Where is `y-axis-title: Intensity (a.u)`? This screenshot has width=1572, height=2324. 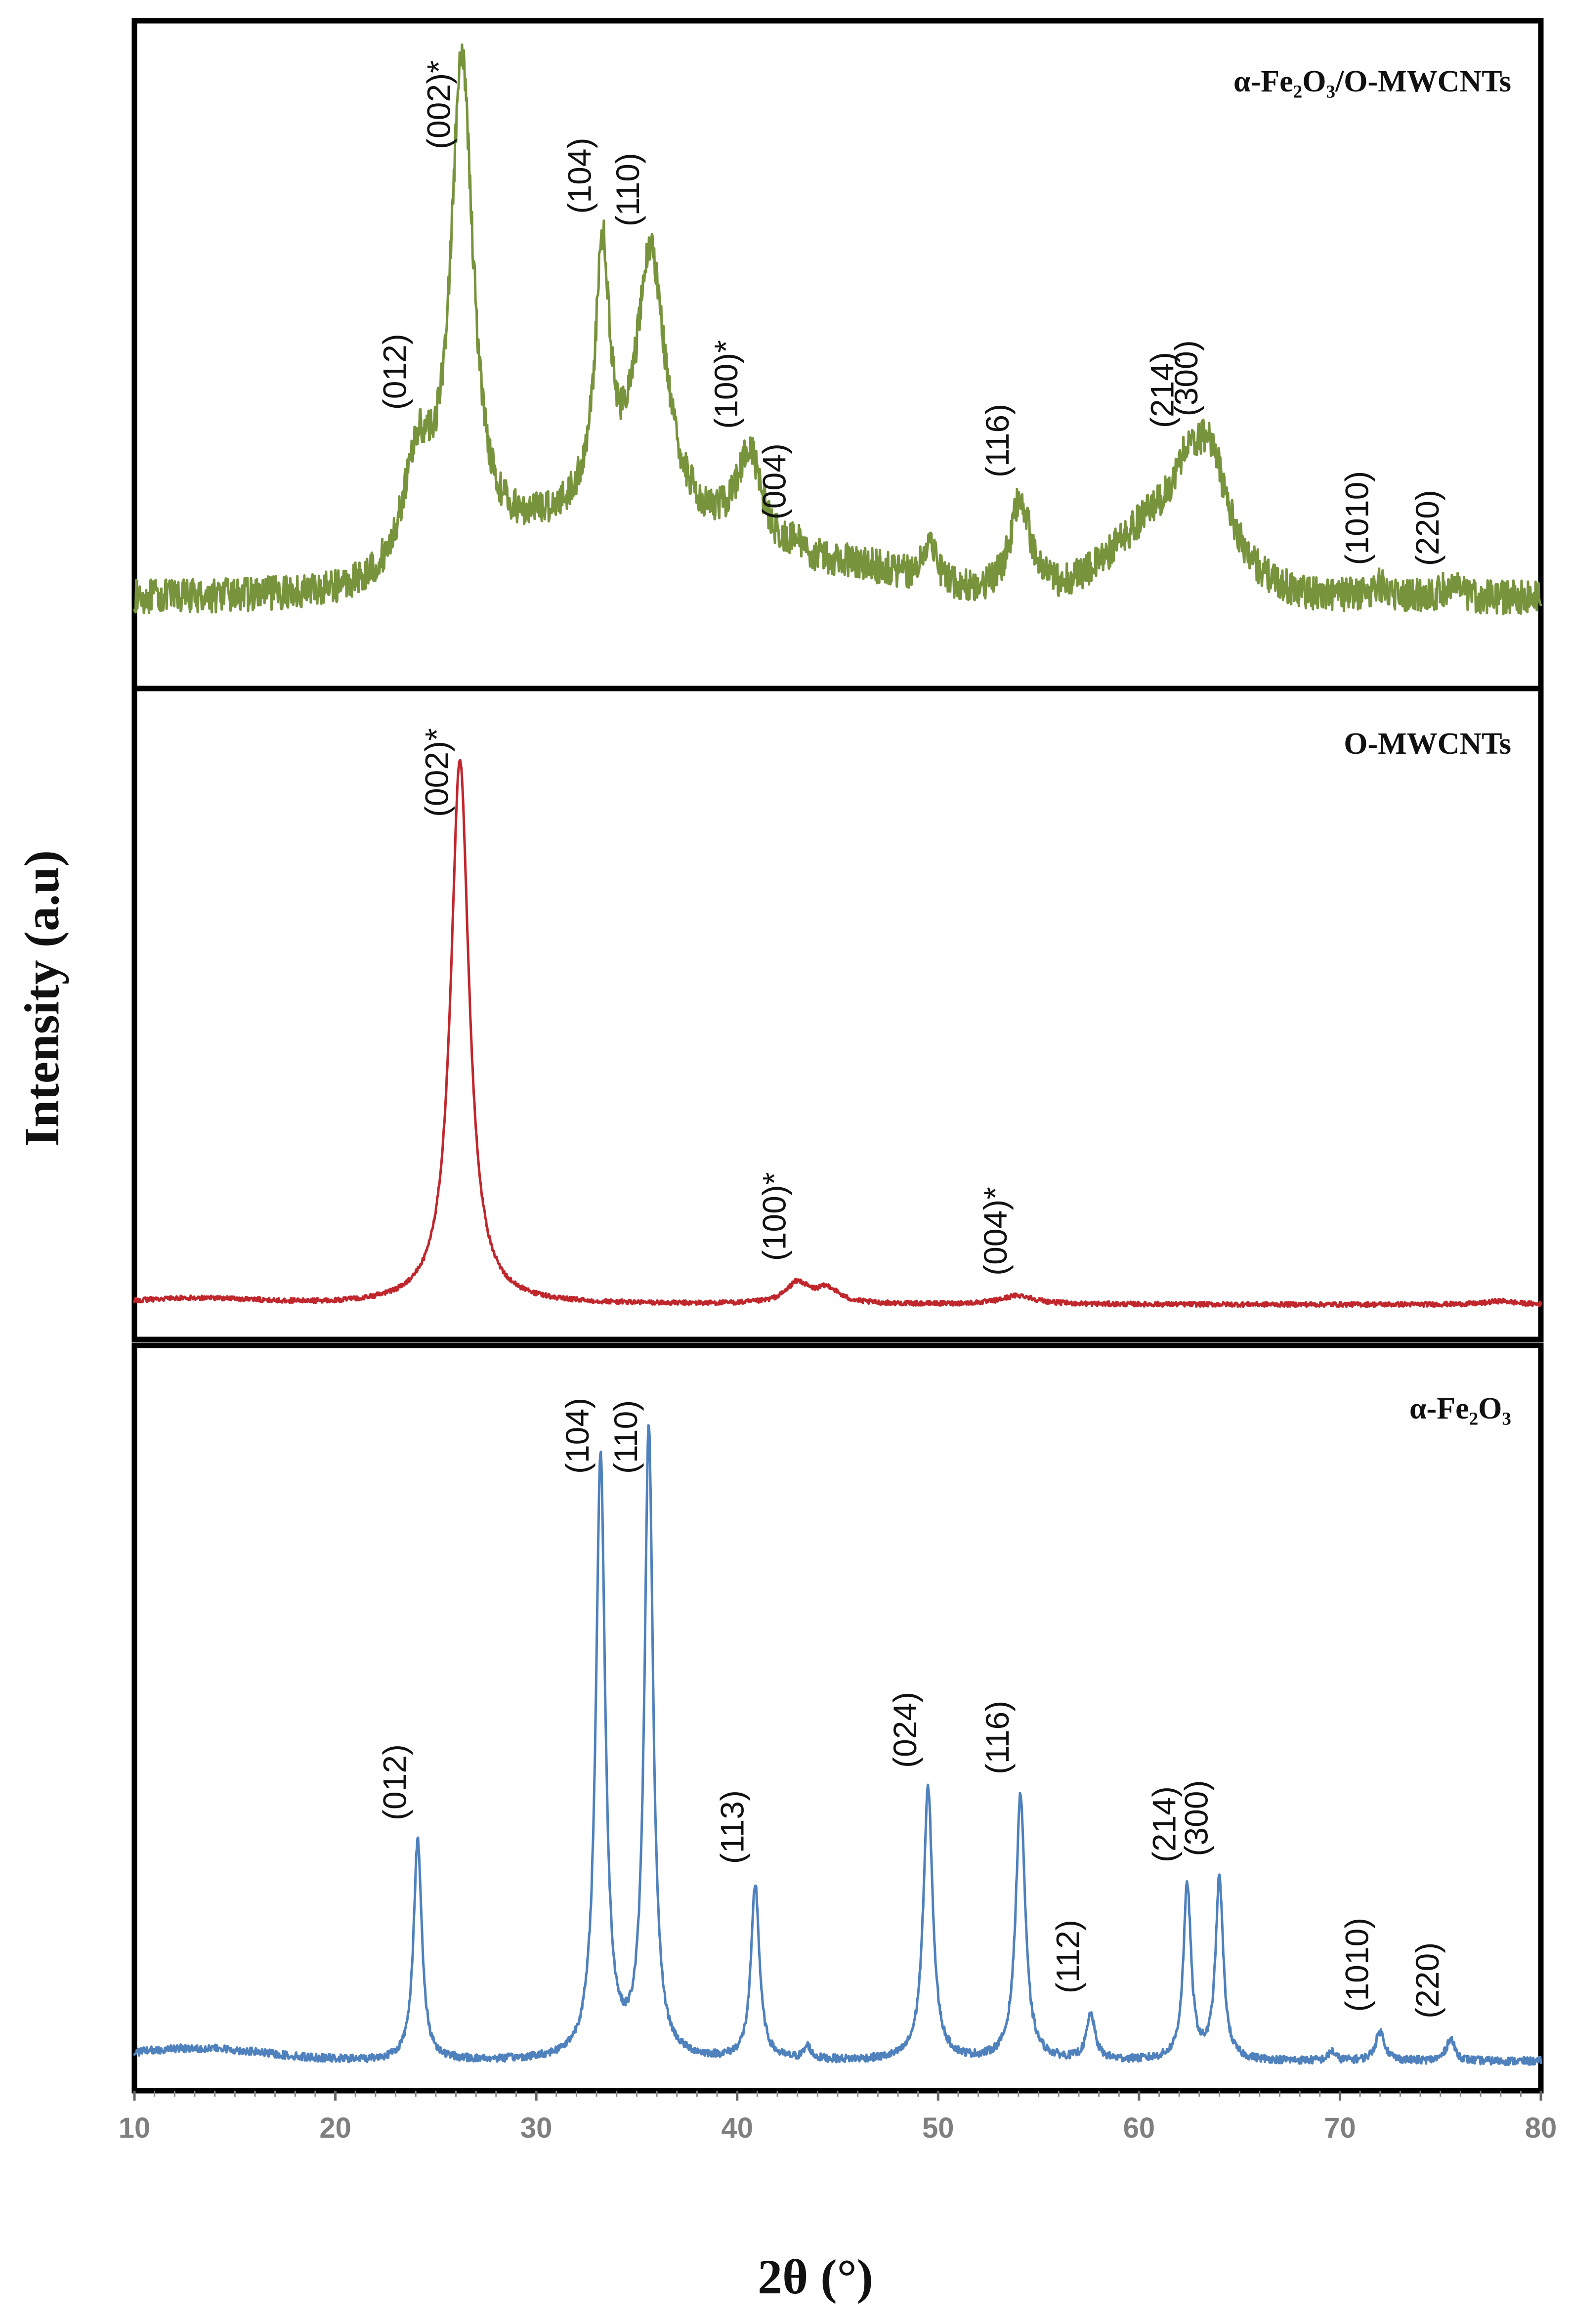 y-axis-title: Intensity (a.u) is located at coordinates (41, 998).